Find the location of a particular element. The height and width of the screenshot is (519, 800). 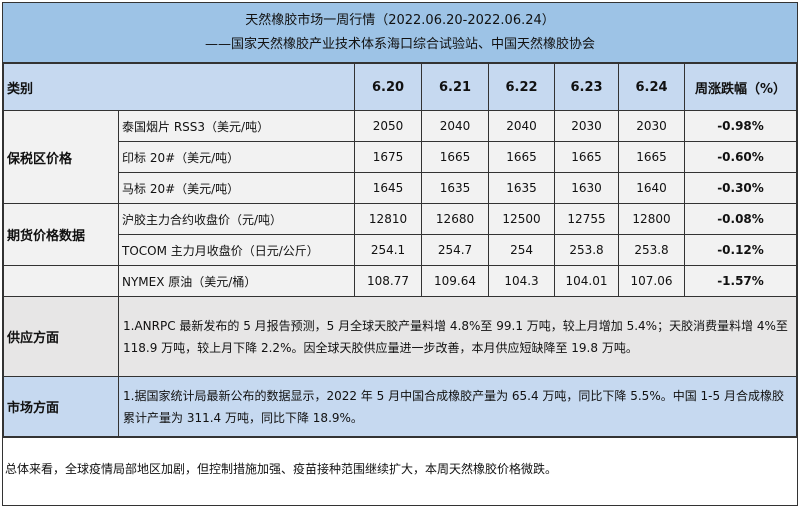

price-cell: 12680 is located at coordinates (455, 219).